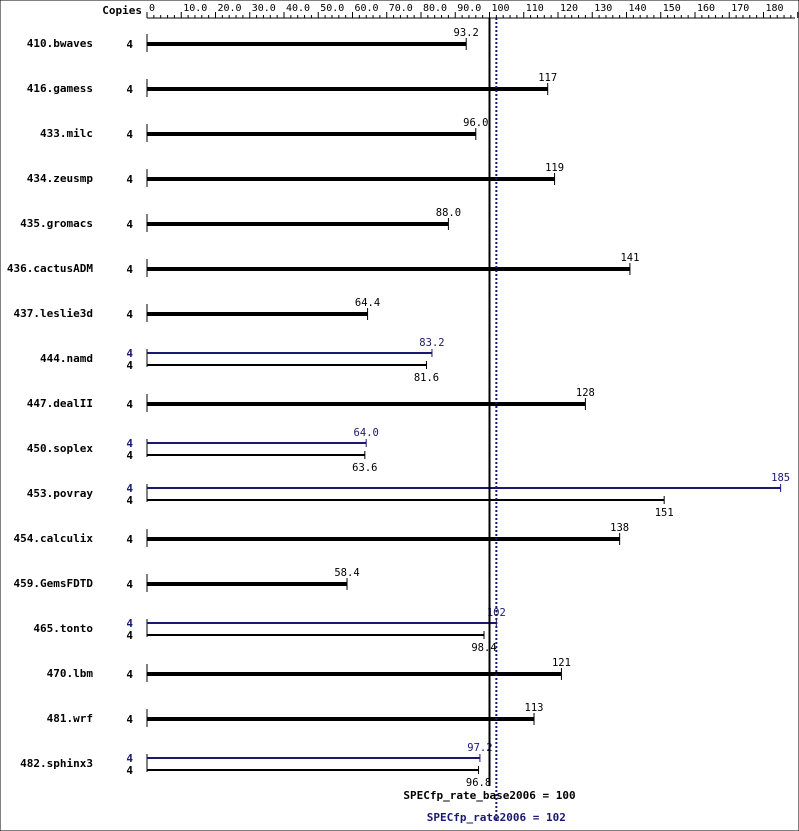 This screenshot has width=799, height=831. I want to click on benchmark-name: 482.sphinx3, so click(56, 763).